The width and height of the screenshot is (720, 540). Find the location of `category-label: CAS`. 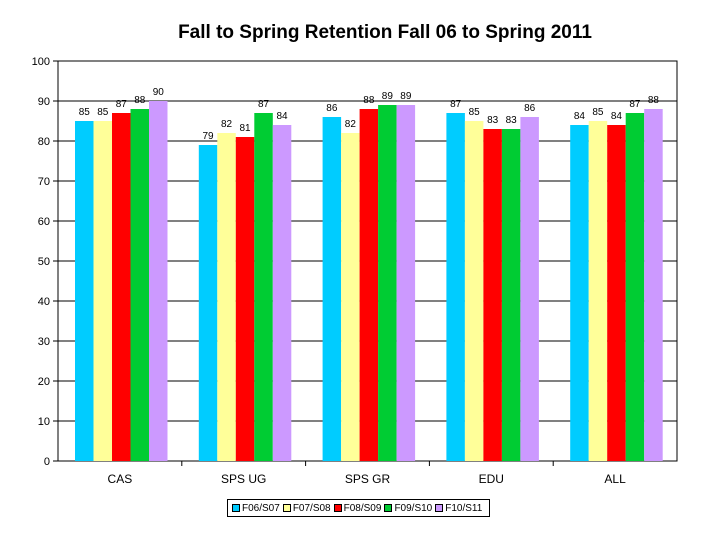

category-label: CAS is located at coordinates (120, 479).